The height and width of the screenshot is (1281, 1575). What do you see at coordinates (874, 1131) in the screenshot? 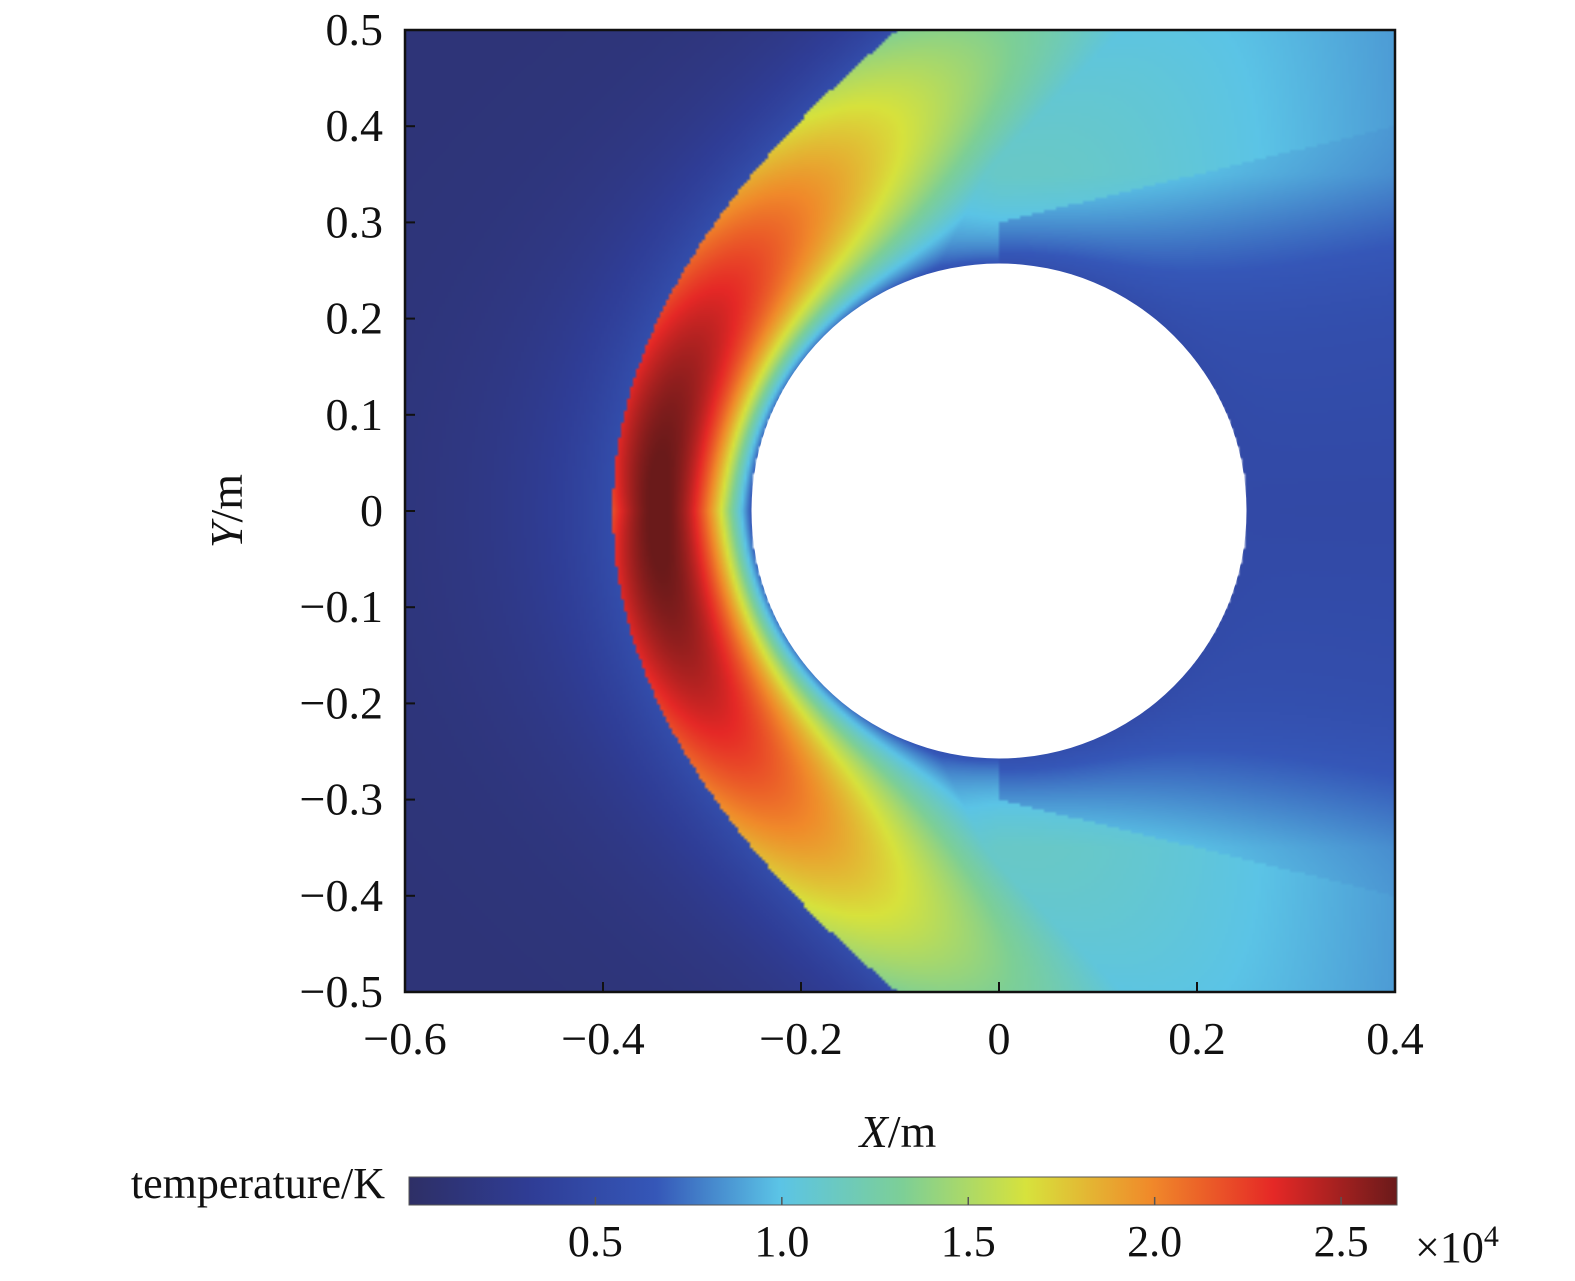
I see `x-axis-var: X` at bounding box center [874, 1131].